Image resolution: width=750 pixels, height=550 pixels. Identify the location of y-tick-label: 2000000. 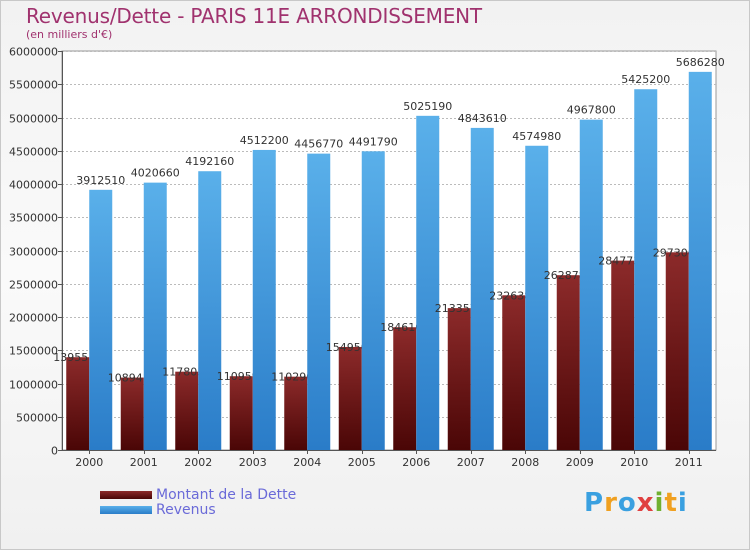
(33, 318).